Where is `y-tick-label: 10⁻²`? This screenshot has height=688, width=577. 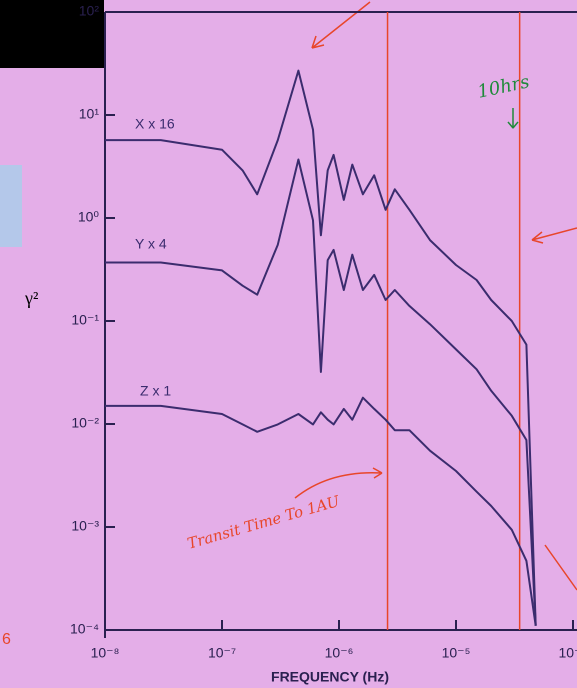
y-tick-label: 10⁻² is located at coordinates (85, 423).